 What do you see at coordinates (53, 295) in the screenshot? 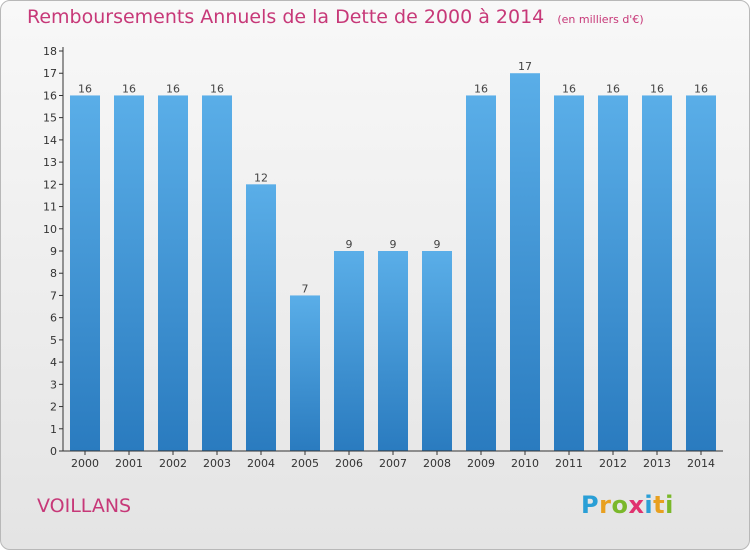
I see `y-tick-label: 7` at bounding box center [53, 295].